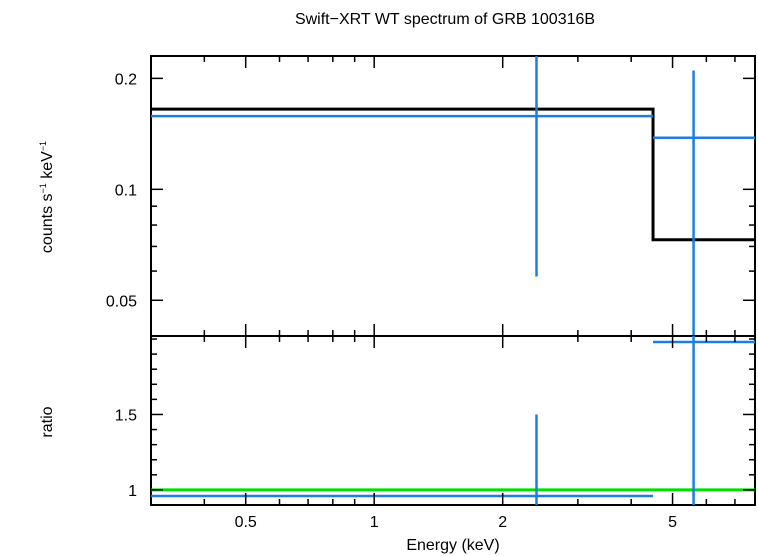 This screenshot has height=556, width=758. Describe the element at coordinates (47, 167) in the screenshot. I see `ylabel-mid: keV` at that location.